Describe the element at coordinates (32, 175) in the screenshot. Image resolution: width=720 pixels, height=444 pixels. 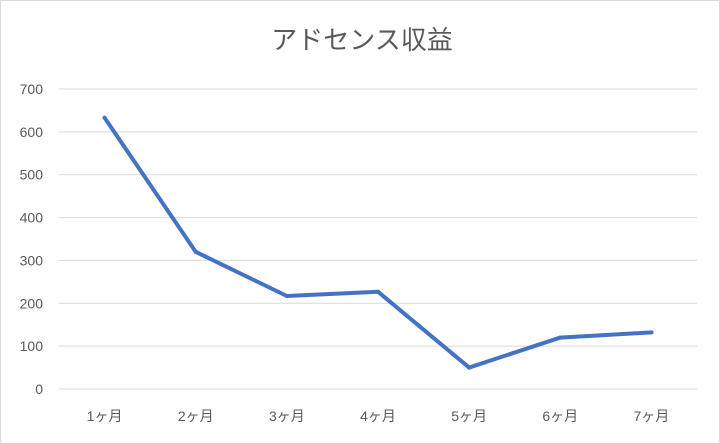
I see `y-tick-label: 500` at that location.